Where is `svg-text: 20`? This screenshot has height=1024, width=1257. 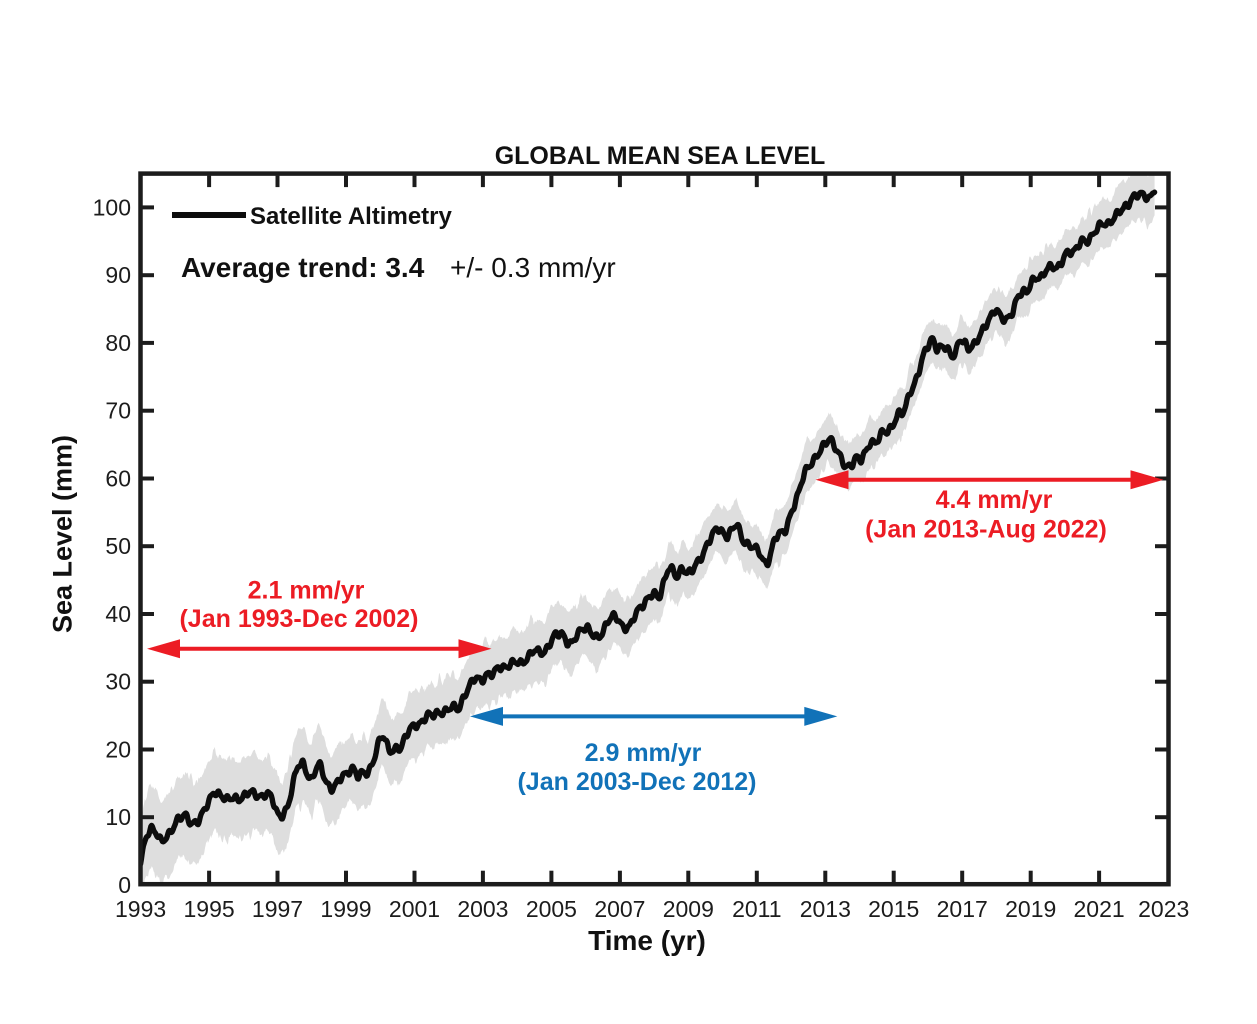
svg-text: 20 is located at coordinates (118, 750).